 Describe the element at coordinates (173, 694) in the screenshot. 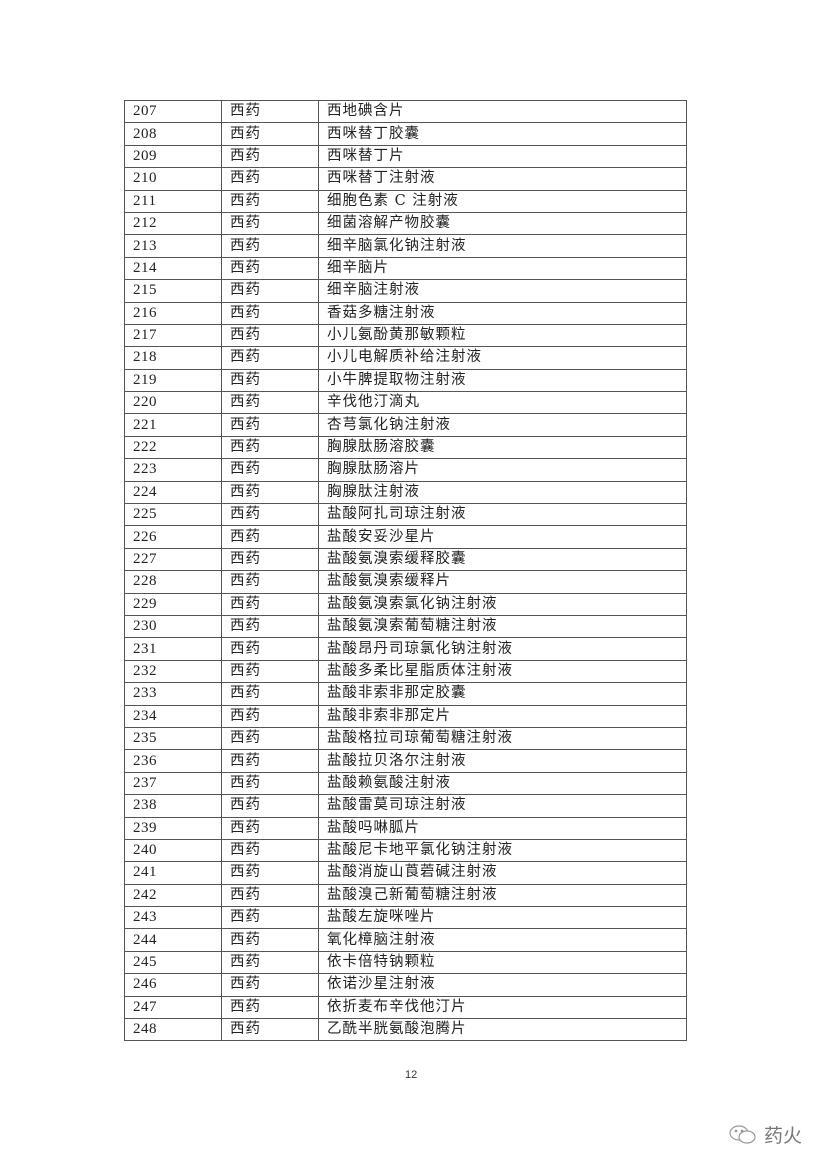

I see `row-number: 233` at that location.